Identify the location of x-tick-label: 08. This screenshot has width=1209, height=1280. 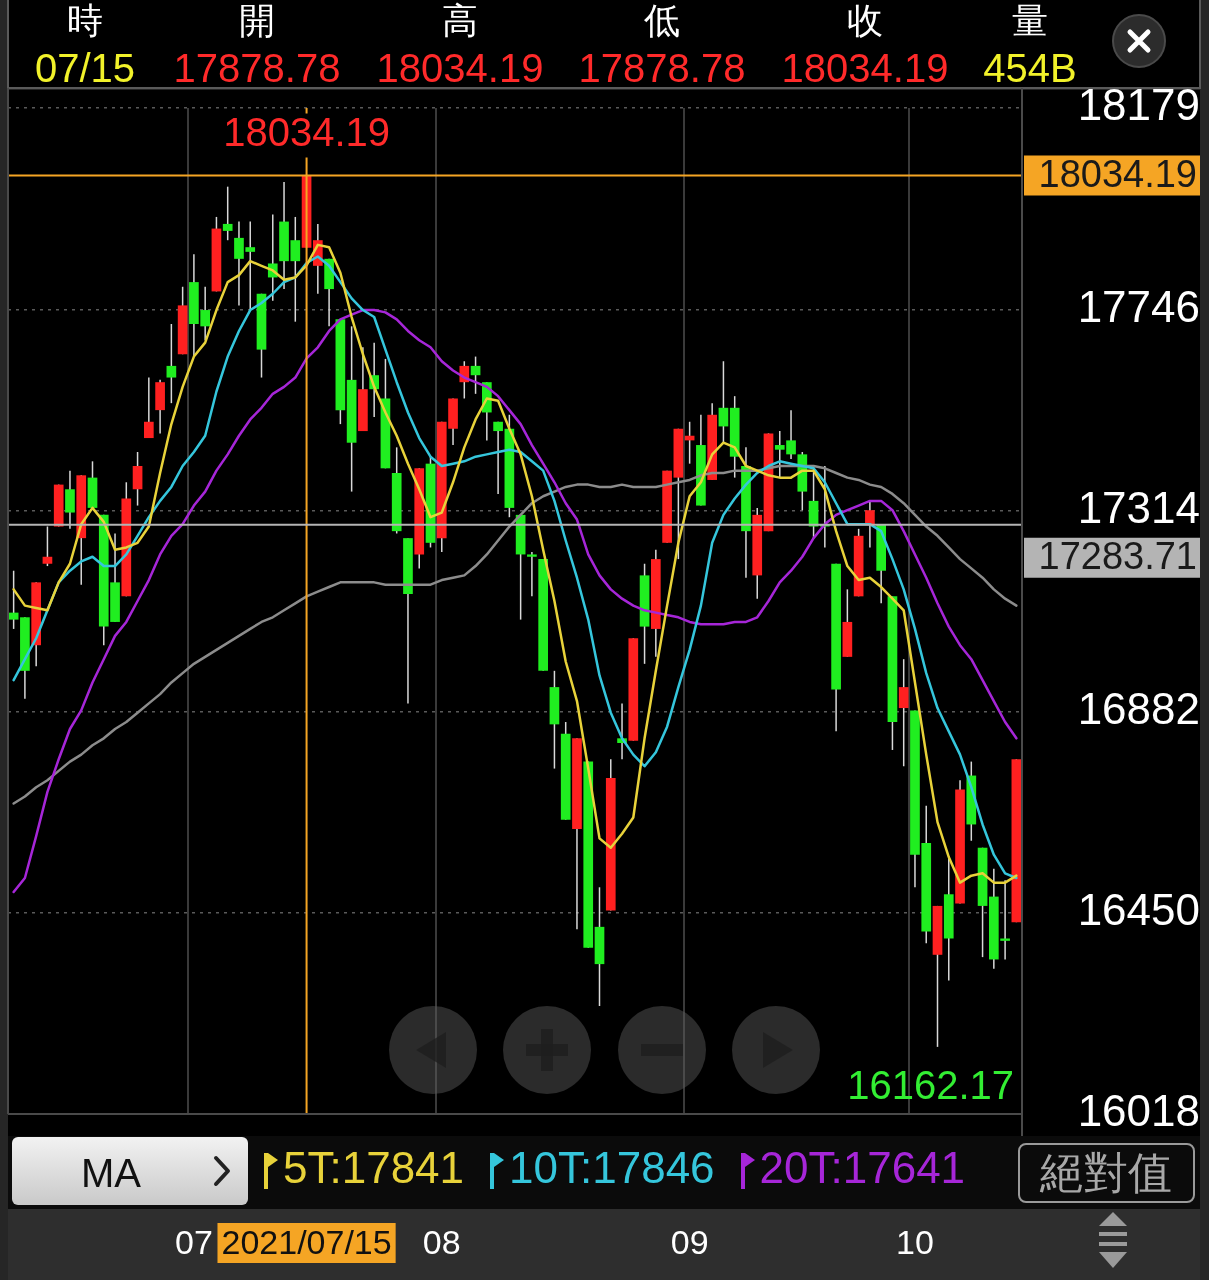
(441, 1242).